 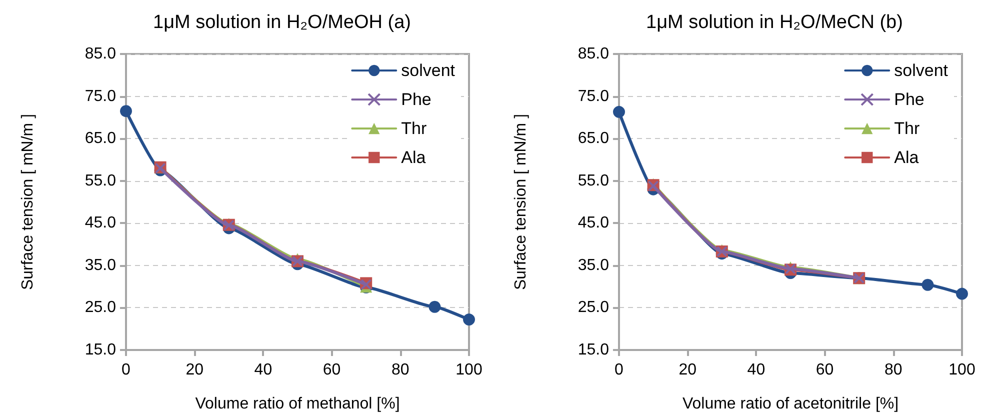 What do you see at coordinates (297, 404) in the screenshot?
I see `x-axis-title: Volume ratio of methanol [%]` at bounding box center [297, 404].